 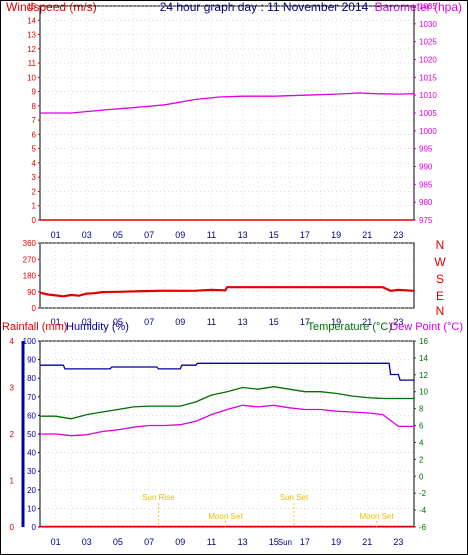 I want to click on rainfall-tick-label: 0, so click(x=12, y=527).